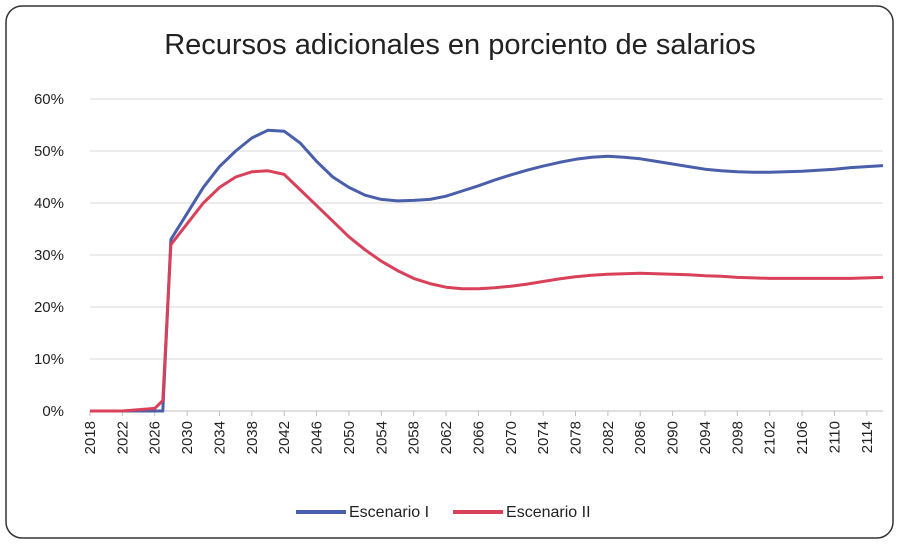  I want to click on y-tick-label: 50%, so click(49, 151).